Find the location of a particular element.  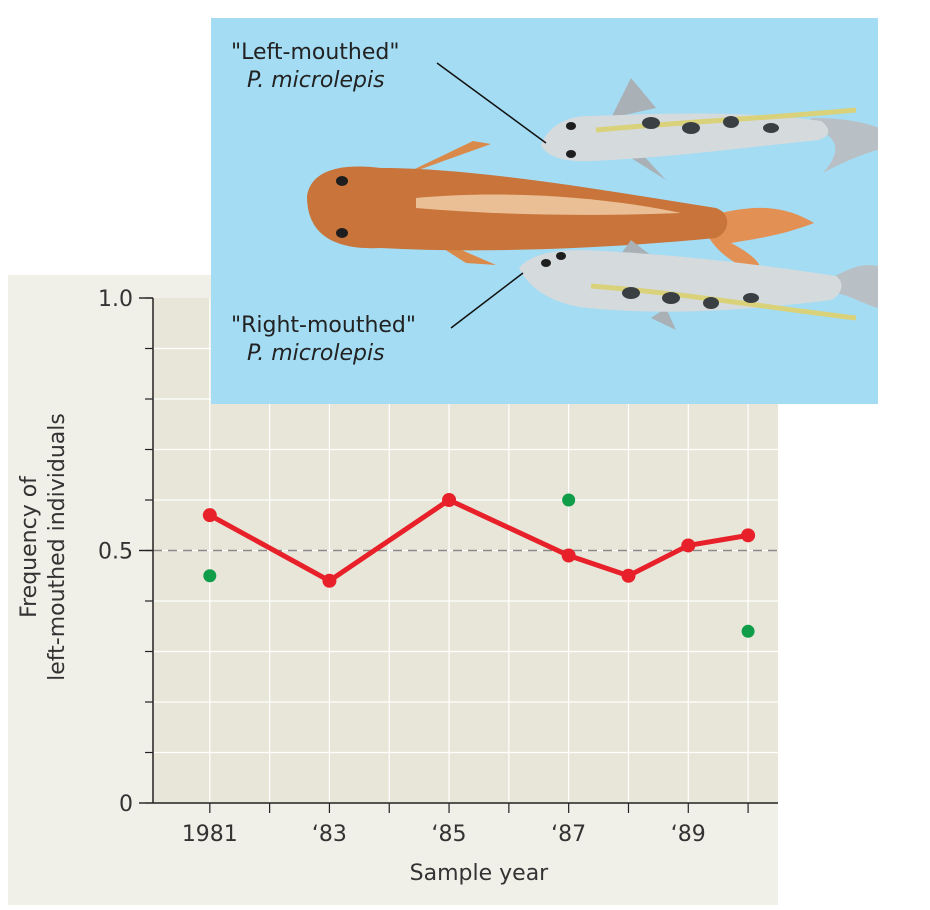

right-mouthed-leader-line is located at coordinates (487, 300).